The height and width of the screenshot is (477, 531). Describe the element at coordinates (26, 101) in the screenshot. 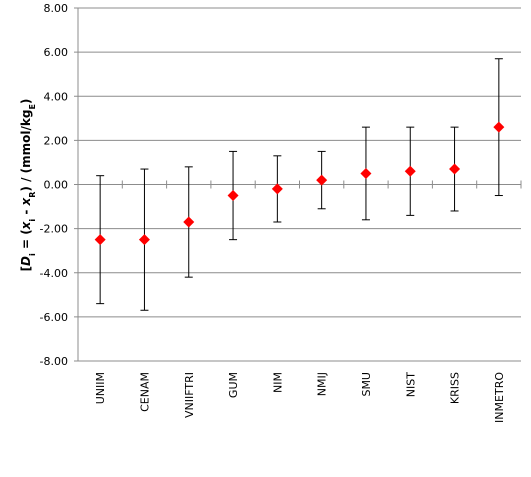

I see `y-axis-title-part: )` at that location.